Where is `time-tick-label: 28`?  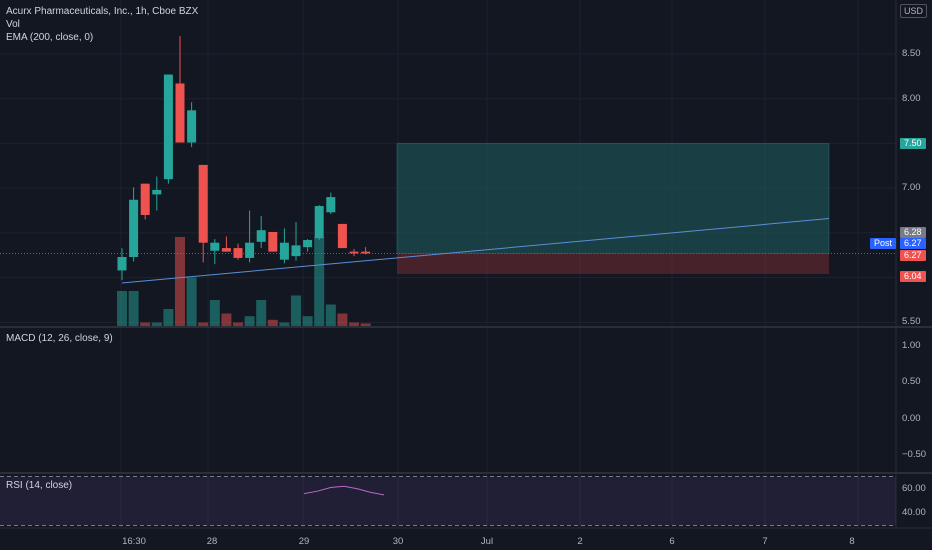 time-tick-label: 28 is located at coordinates (212, 541).